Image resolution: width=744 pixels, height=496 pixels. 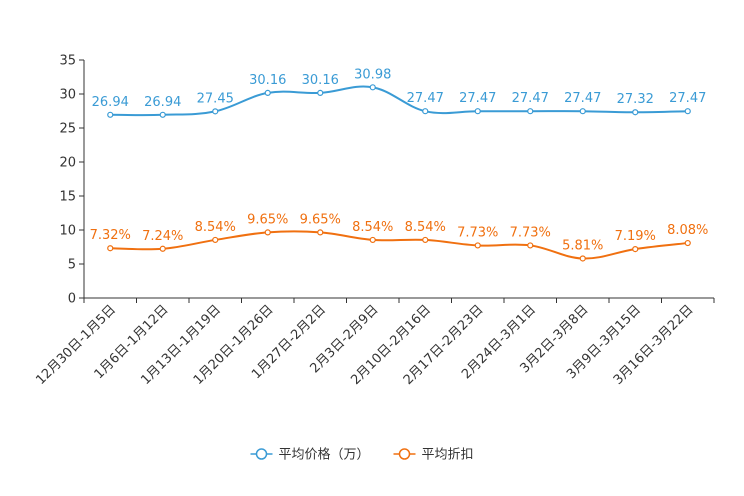 I want to click on y-tick-label: 15, so click(x=67, y=197).